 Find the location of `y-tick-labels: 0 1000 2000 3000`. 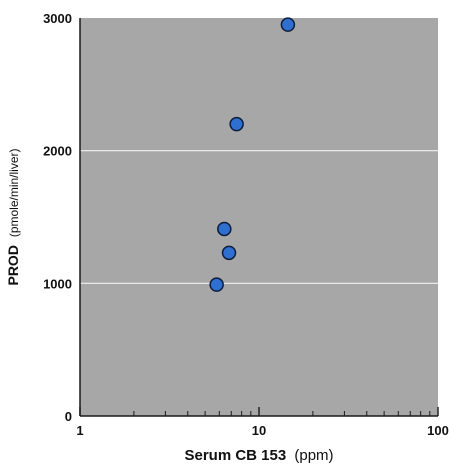

y-tick-labels: 0 1000 2000 3000 is located at coordinates (57, 217).